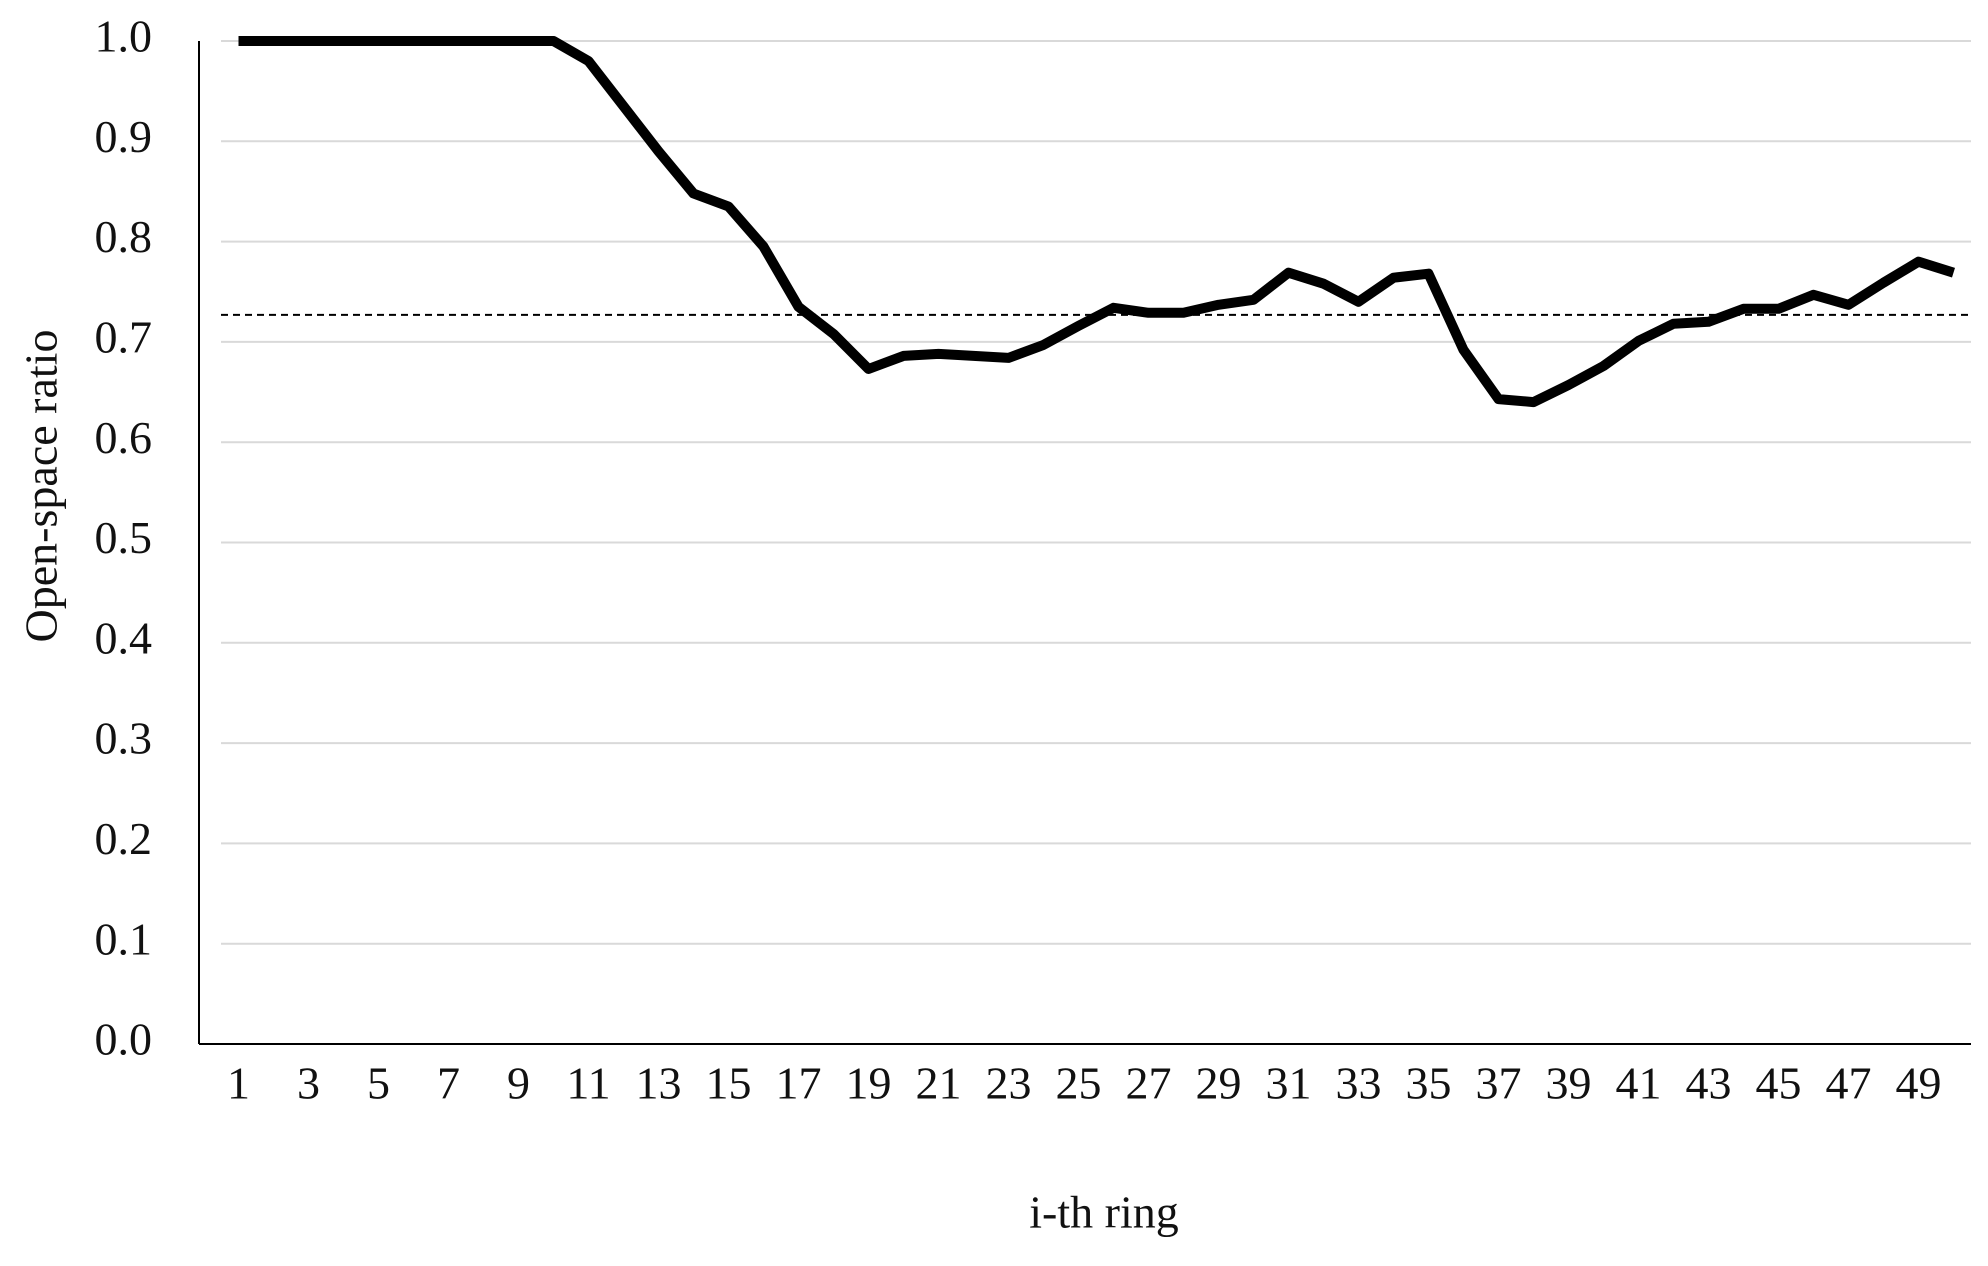  Describe the element at coordinates (588, 1083) in the screenshot. I see `x-tick-label: 11` at that location.